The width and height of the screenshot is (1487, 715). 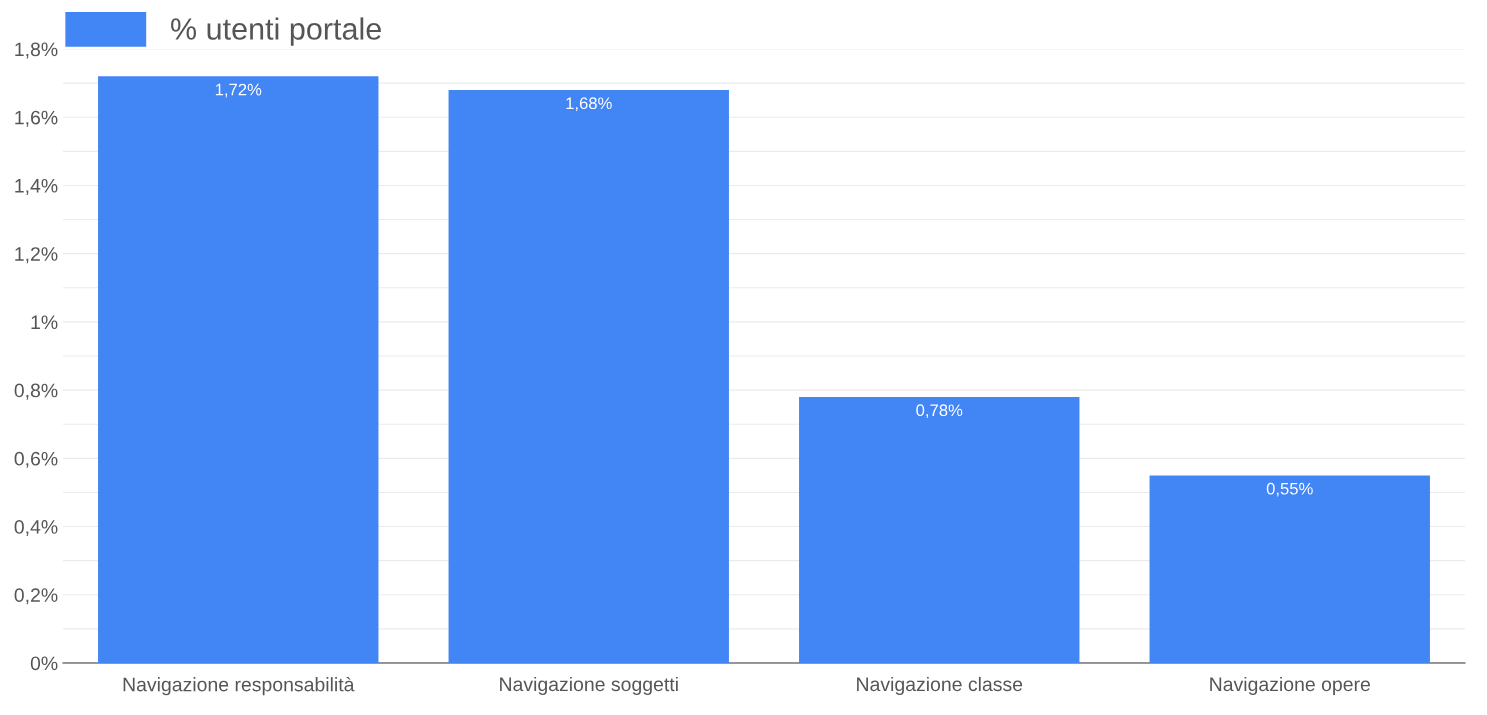 What do you see at coordinates (44, 322) in the screenshot?
I see `y-tick-label: 1%` at bounding box center [44, 322].